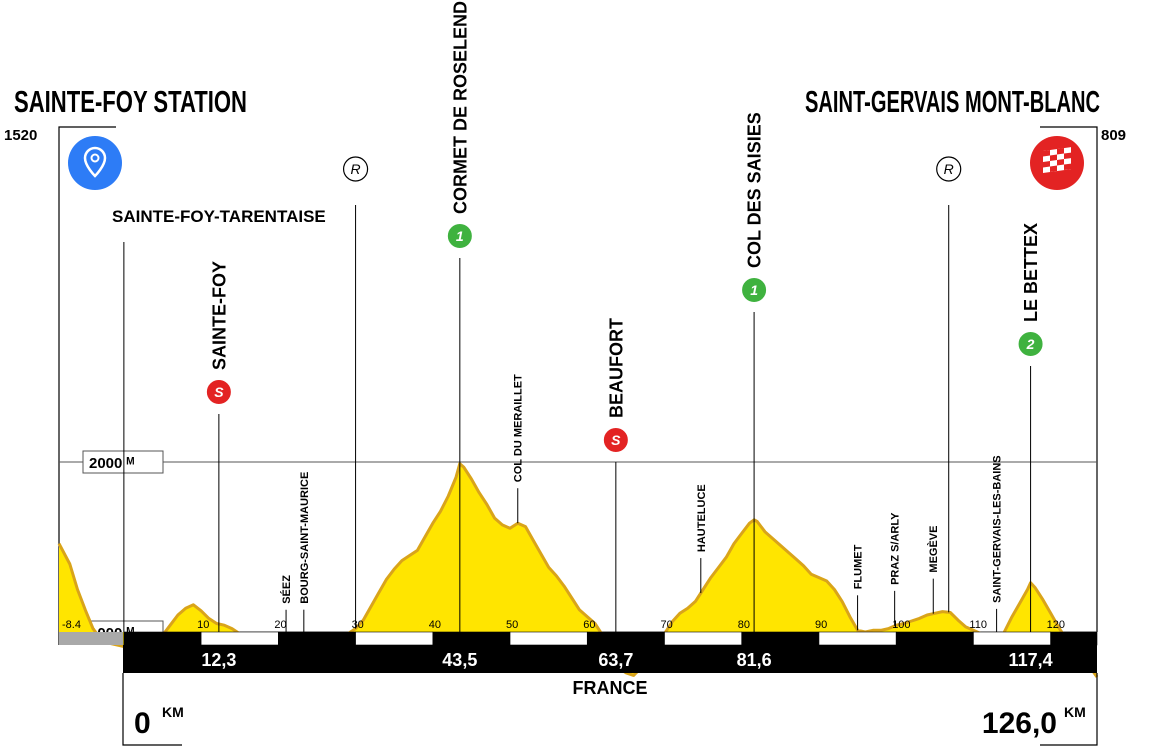  I want to click on start-km: 0, so click(142, 723).